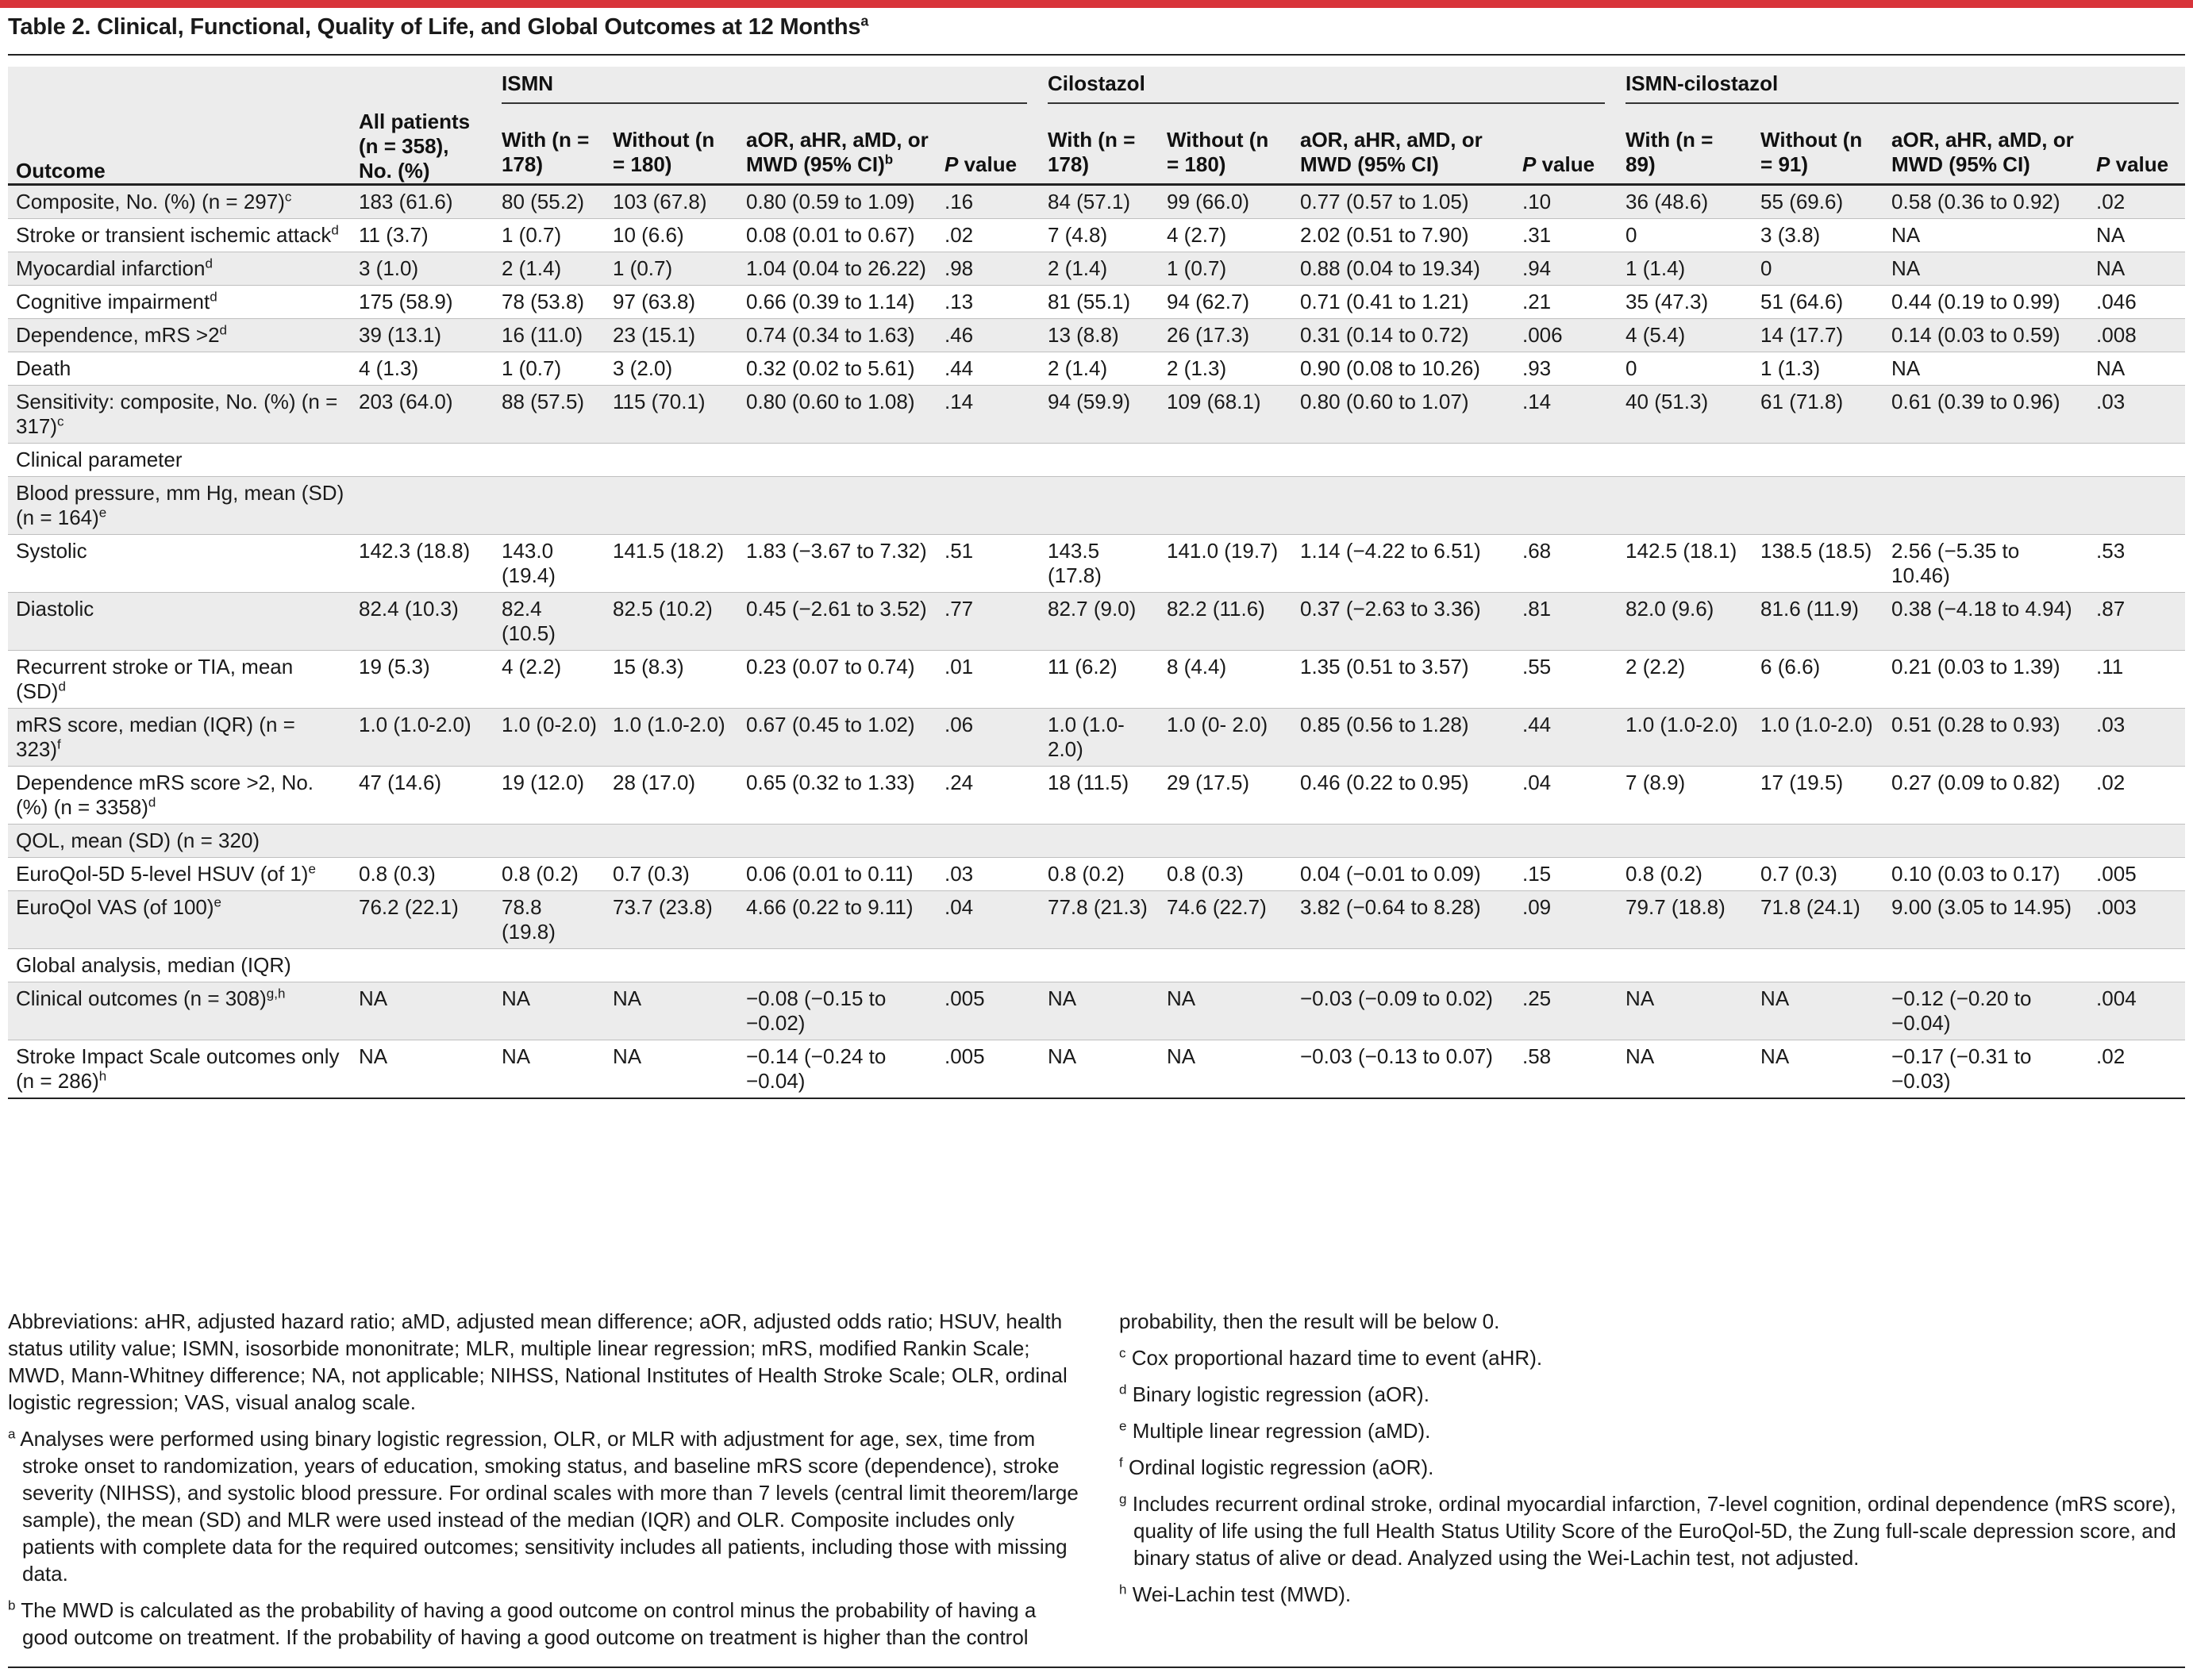  I want to click on table-cell: .04, so click(1566, 795).